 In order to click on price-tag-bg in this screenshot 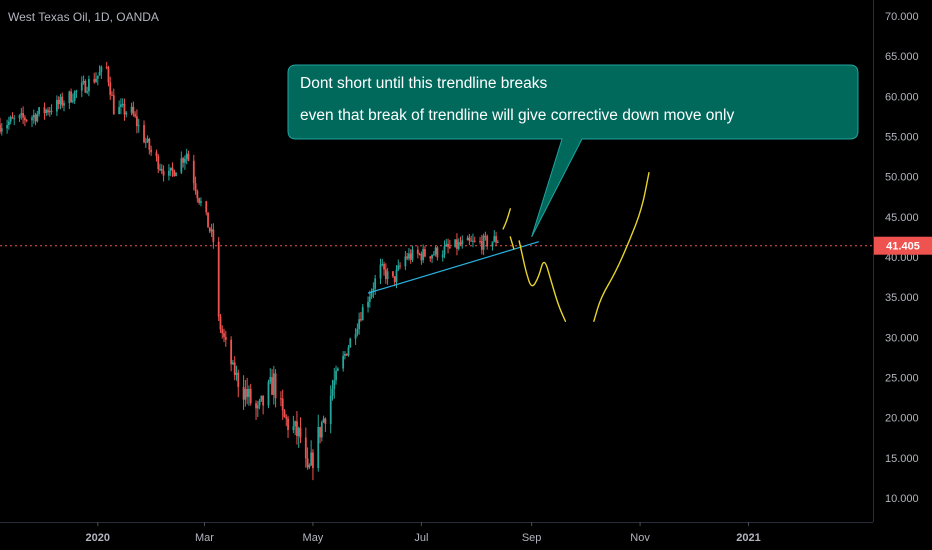, I will do `click(903, 245)`.